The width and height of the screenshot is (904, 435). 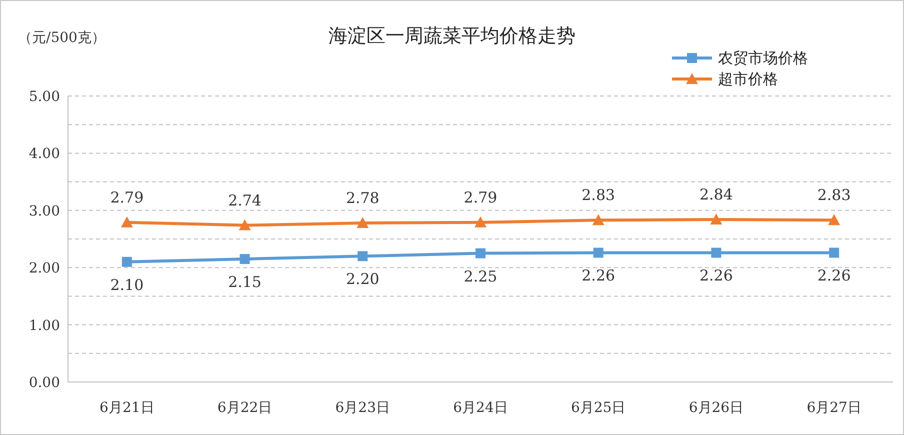 I want to click on chart-title: 海淀区一周蔬菜平均价格走势, so click(x=452, y=36).